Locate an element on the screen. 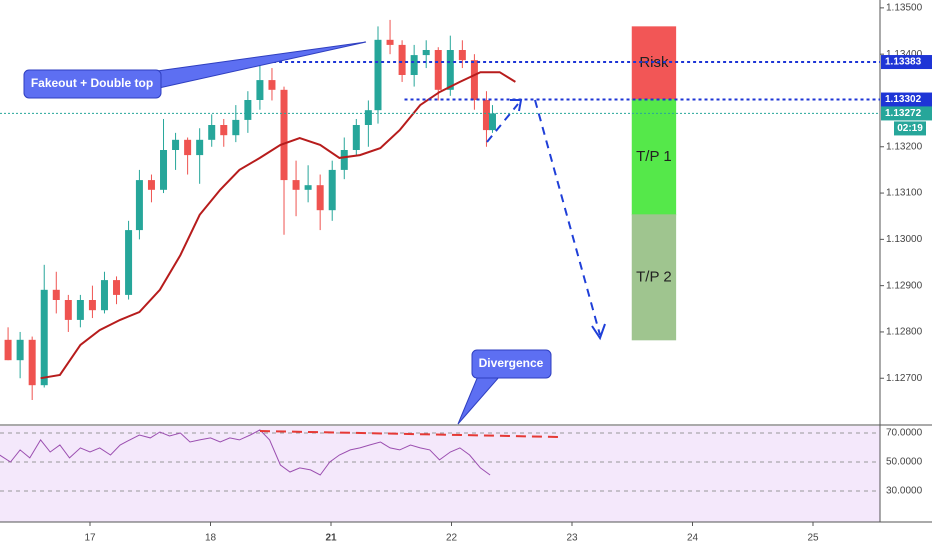  countdown-label: 02:19 is located at coordinates (910, 128).